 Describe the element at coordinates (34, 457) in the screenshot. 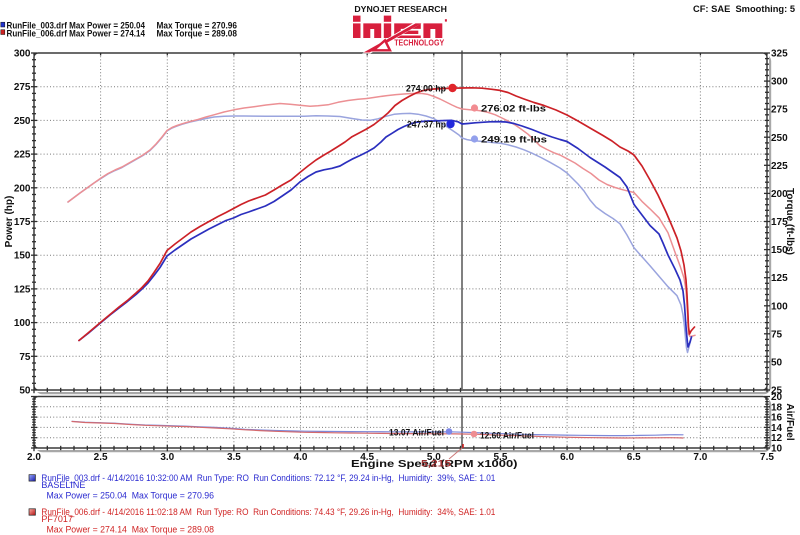

I see `svg-text: 2.0` at that location.